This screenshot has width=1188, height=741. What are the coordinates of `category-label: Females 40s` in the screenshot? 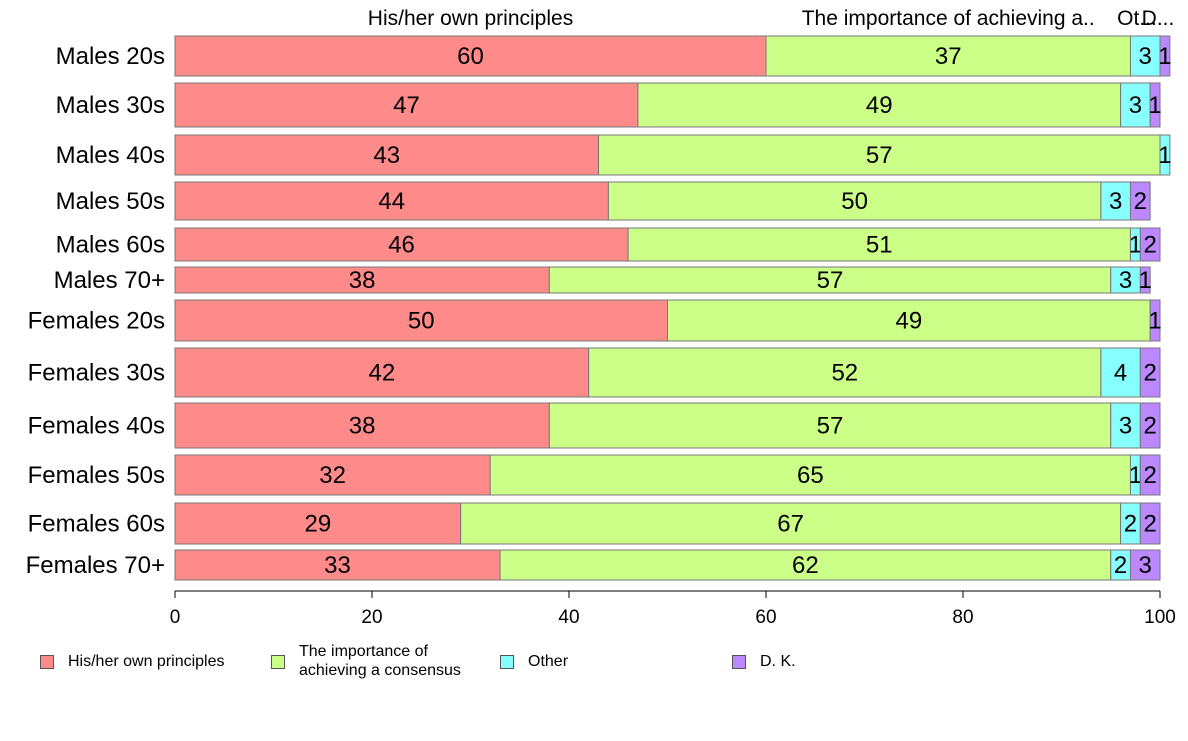 It's located at (96, 426).